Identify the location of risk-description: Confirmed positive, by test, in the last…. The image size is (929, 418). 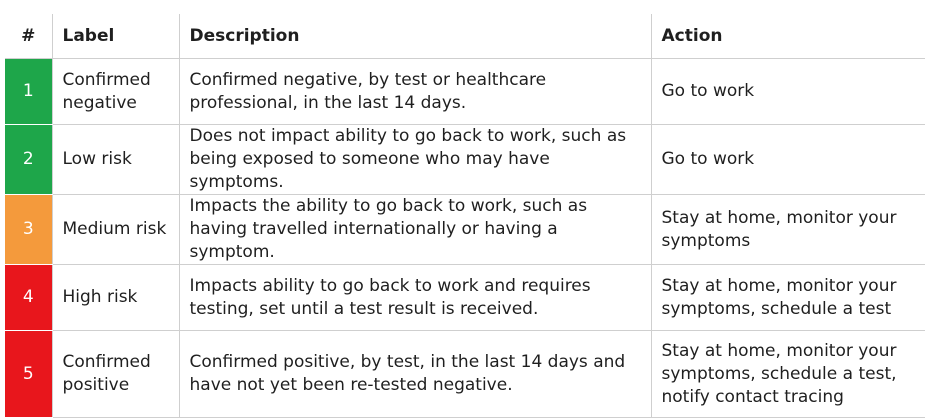
(414, 374).